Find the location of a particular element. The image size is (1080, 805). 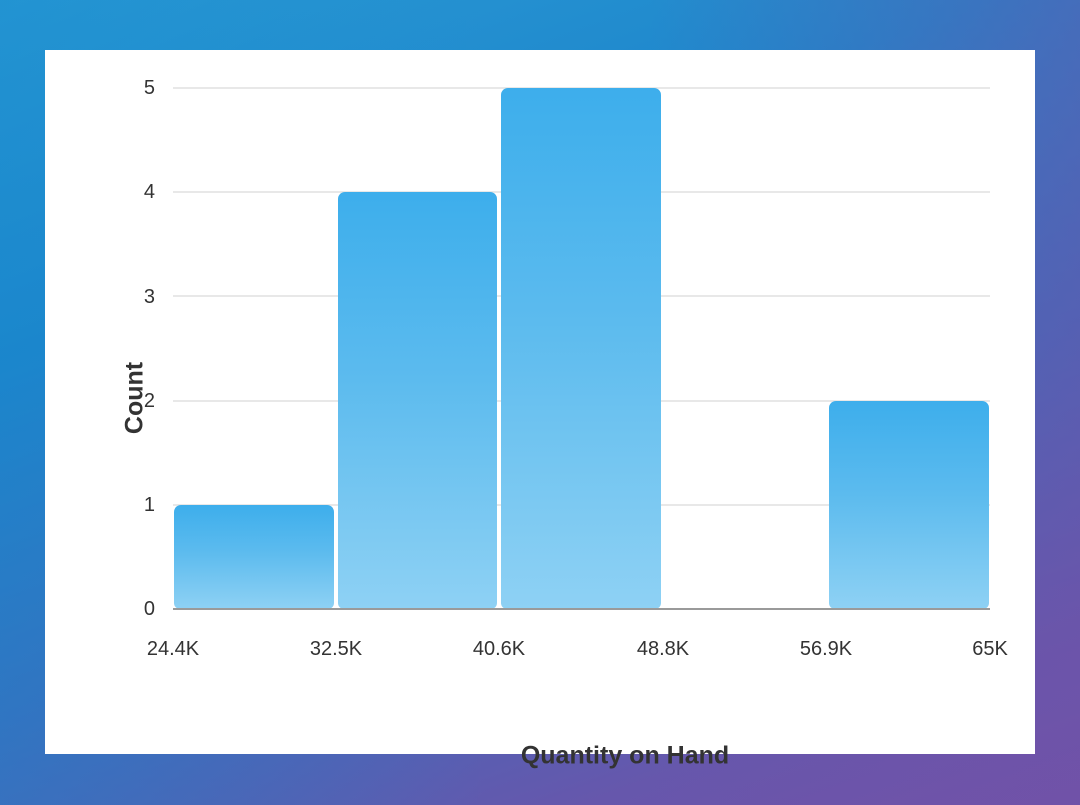

y-tick-0: 0 is located at coordinates (149, 609).